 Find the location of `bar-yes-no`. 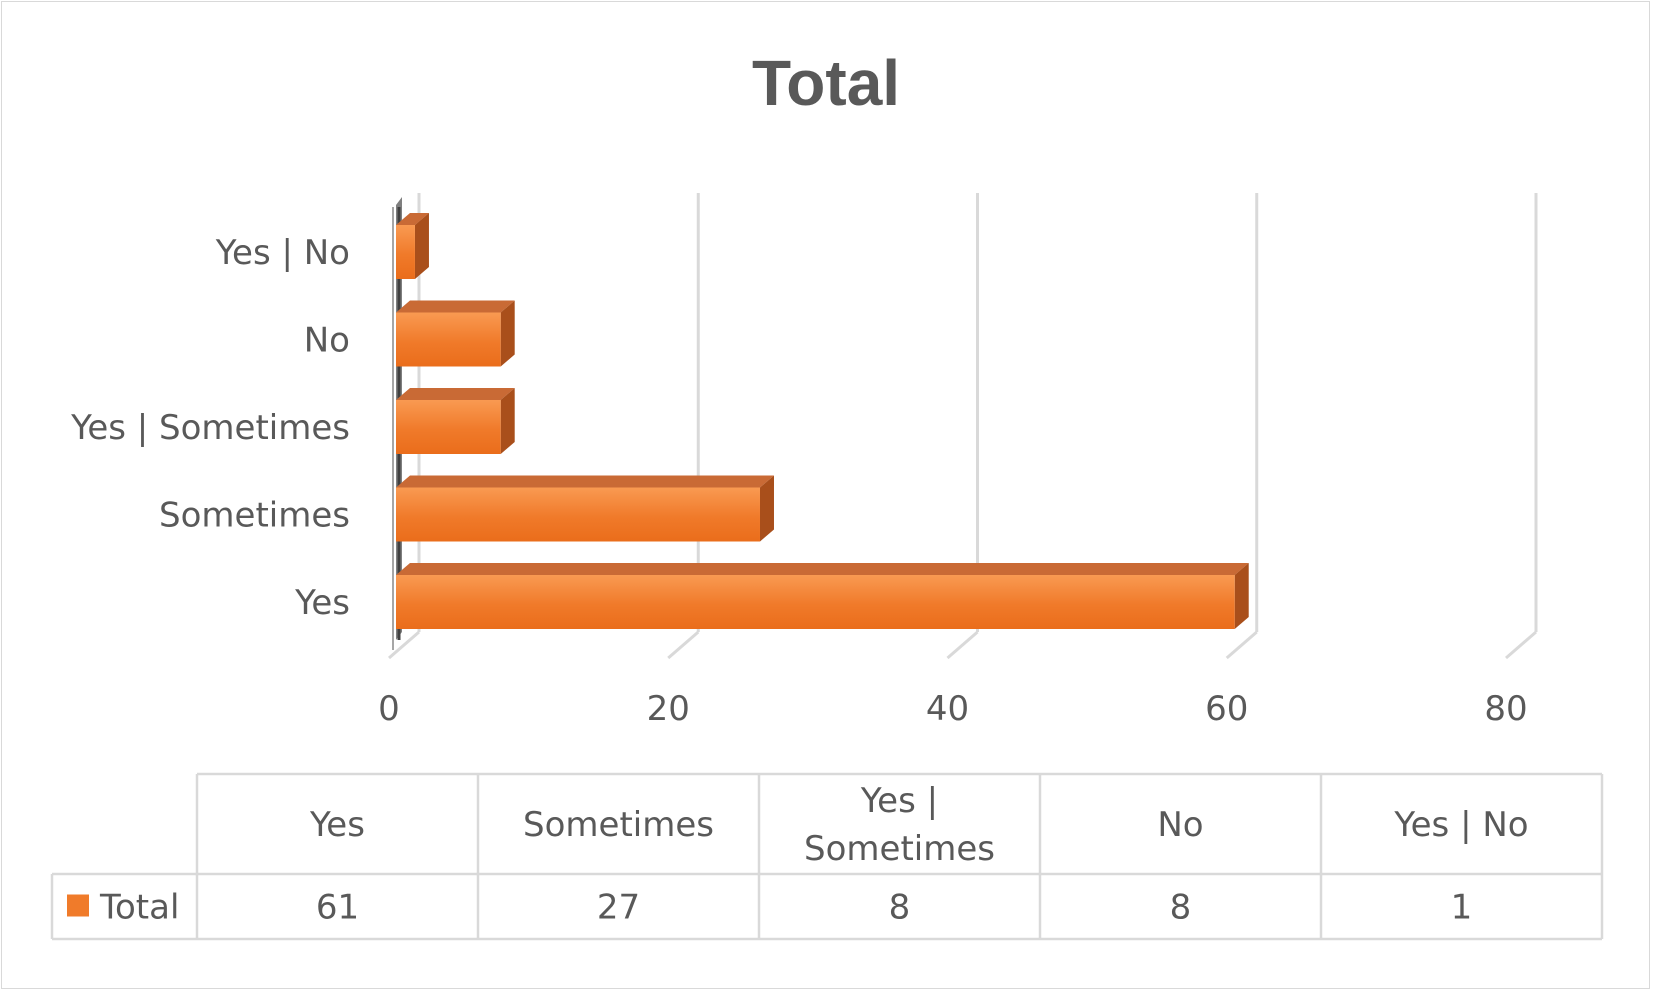

bar-yes-no is located at coordinates (412, 246).